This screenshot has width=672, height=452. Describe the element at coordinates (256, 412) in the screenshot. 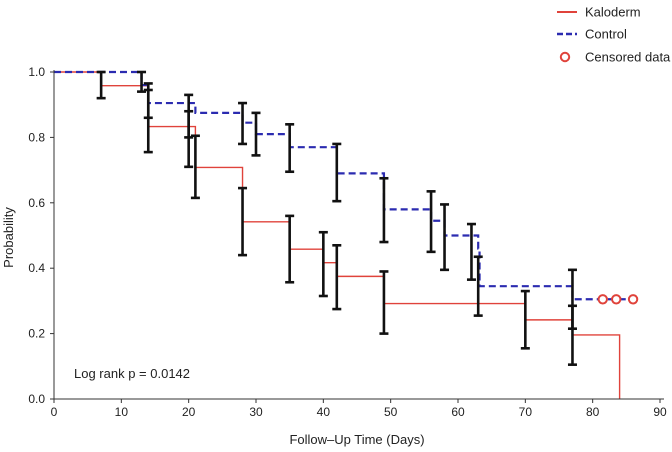

I see `x-tick-label: 30` at that location.